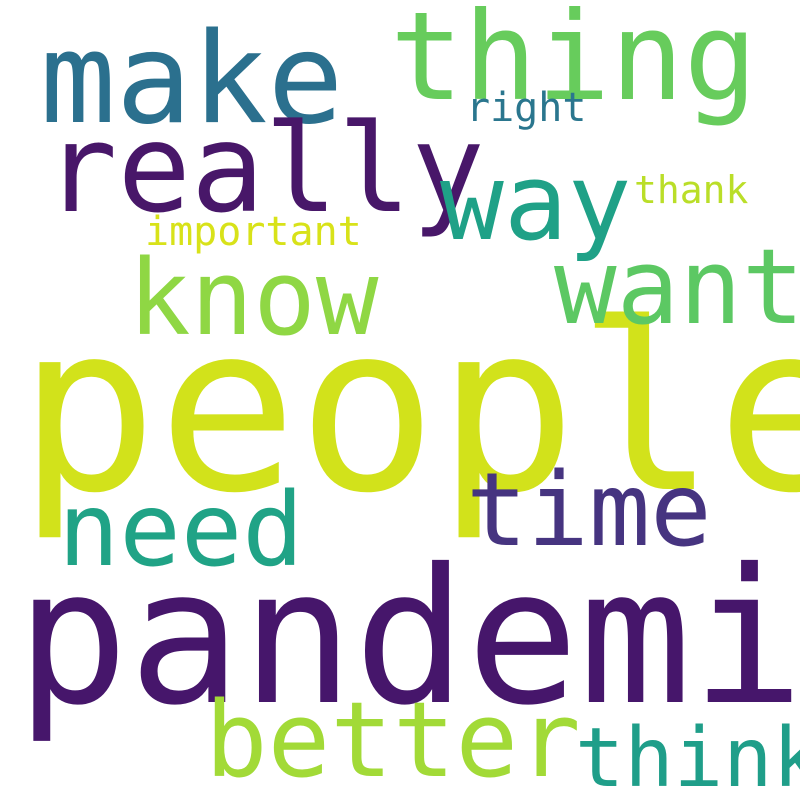 The width and height of the screenshot is (800, 800). I want to click on word-right: right, so click(526, 108).